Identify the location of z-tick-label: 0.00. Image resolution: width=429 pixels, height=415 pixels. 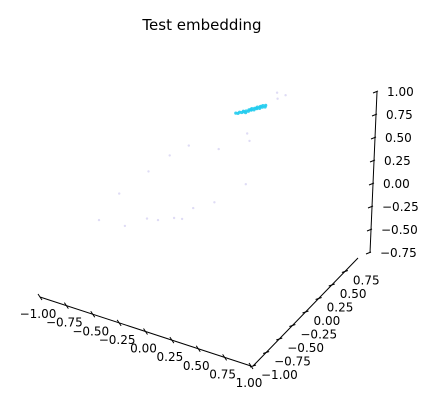
(396, 184).